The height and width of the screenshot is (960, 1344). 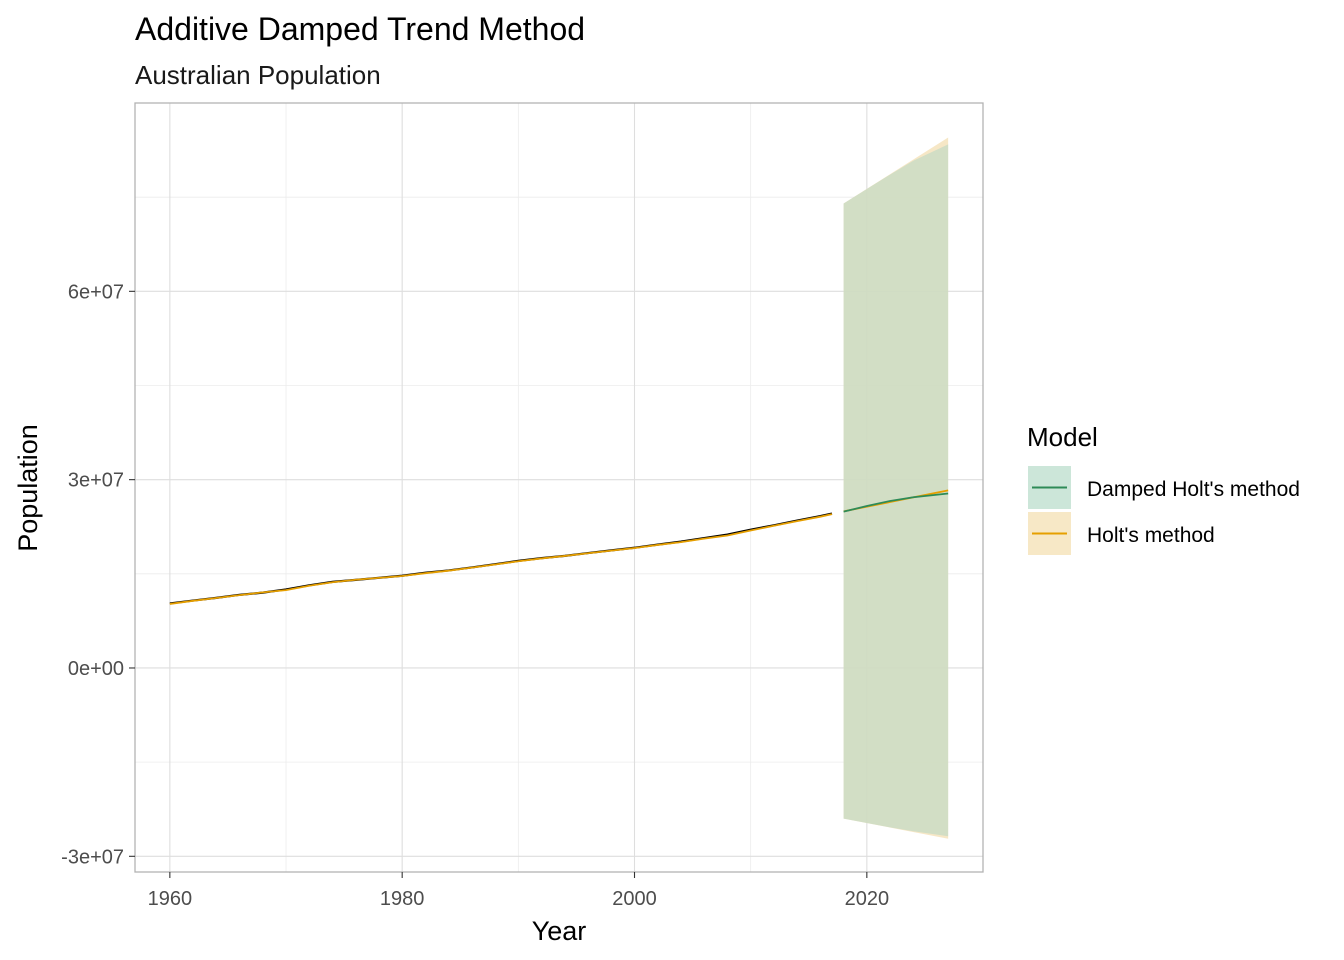 I want to click on y-tick-label: -3e+07, so click(x=92, y=857).